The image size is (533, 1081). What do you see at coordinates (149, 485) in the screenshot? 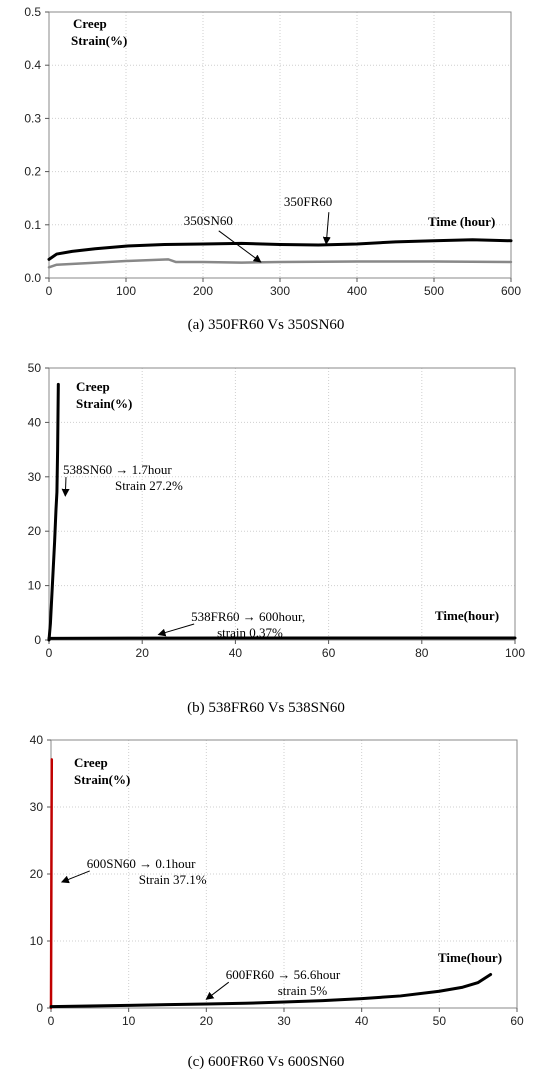
I see `annotation-label-line2: Strain 27.2%` at bounding box center [149, 485].